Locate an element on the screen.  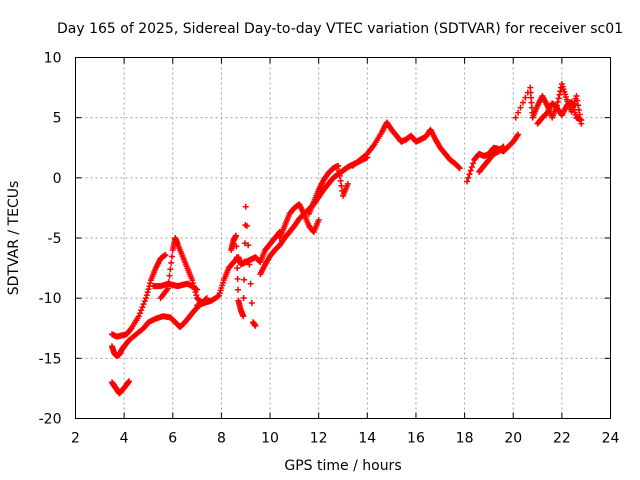
x-tick-label: 10 is located at coordinates (270, 439).